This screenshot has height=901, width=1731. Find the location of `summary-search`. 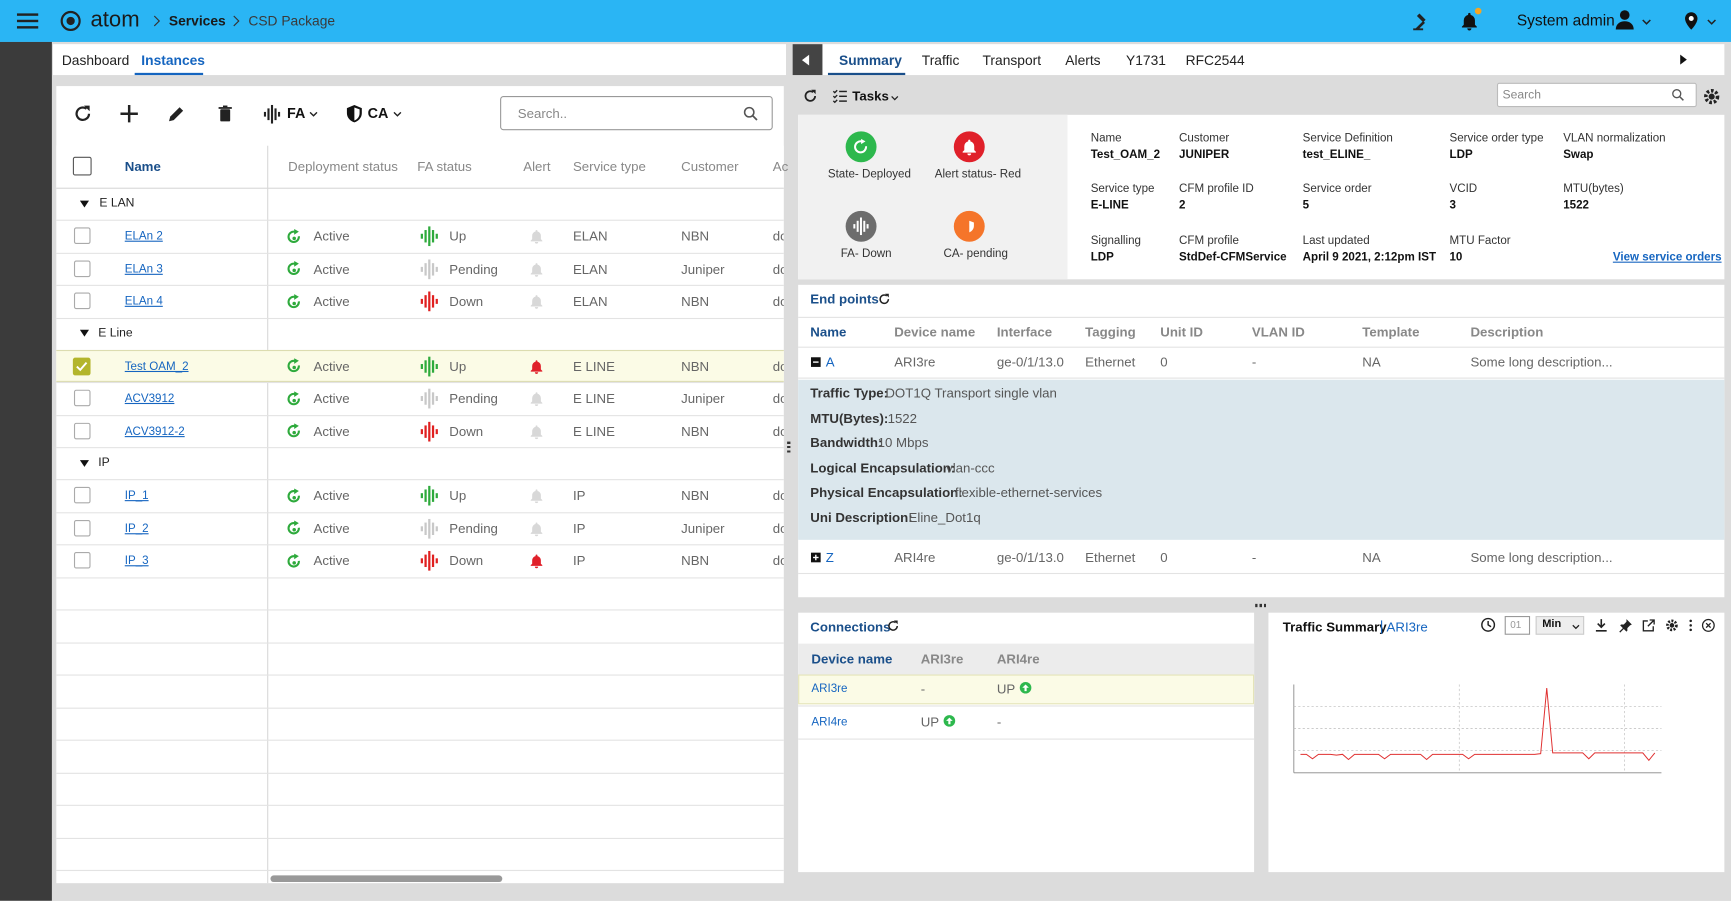

summary-search is located at coordinates (1596, 95).